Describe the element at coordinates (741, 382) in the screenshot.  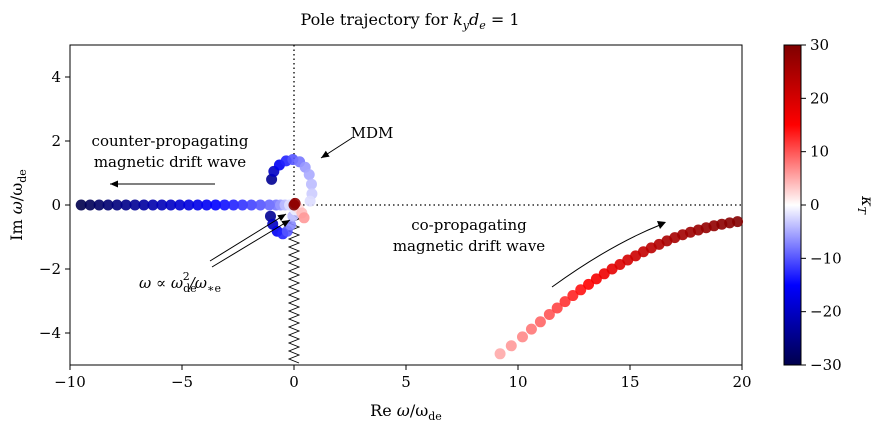
I see `x-tick-label-6: 20` at that location.